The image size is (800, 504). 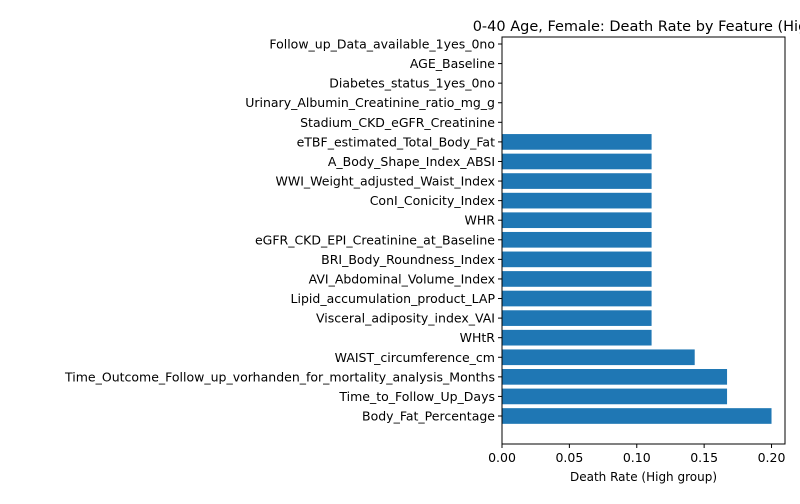 What do you see at coordinates (704, 457) in the screenshot?
I see `x-tick-label: 0.15` at bounding box center [704, 457].